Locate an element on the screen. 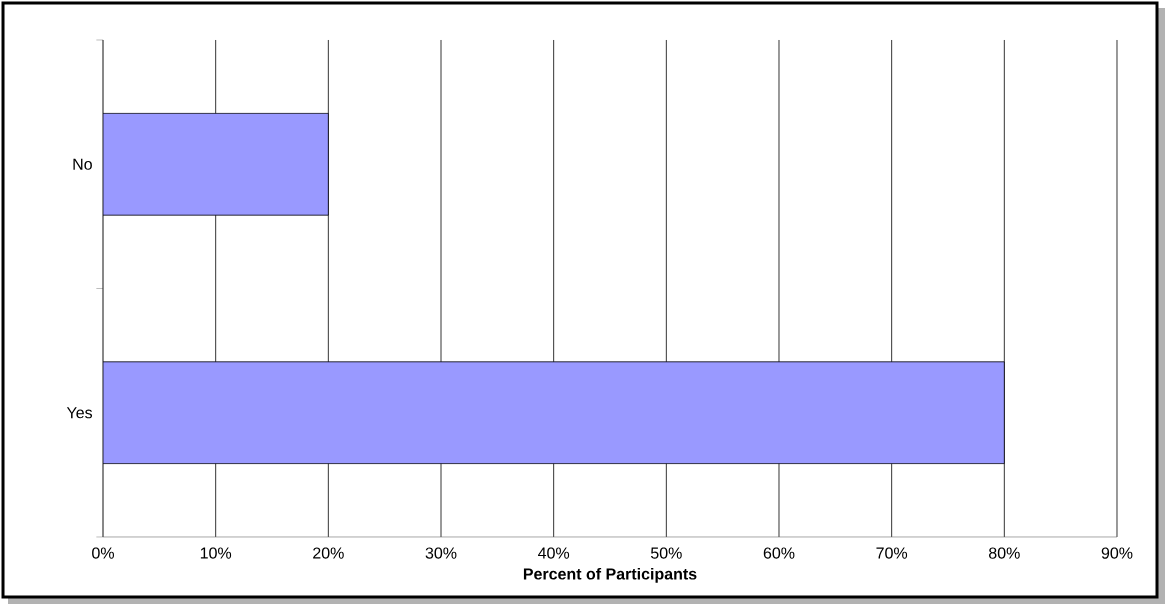  y-tick-label: Yes is located at coordinates (79, 413).